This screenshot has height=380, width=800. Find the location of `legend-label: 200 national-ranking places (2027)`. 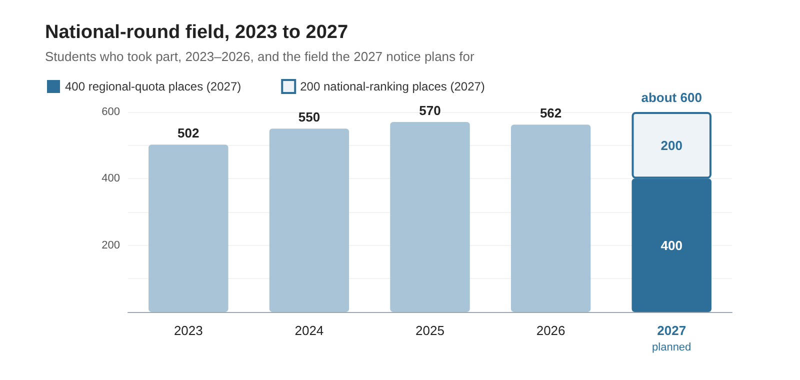

legend-label: 200 national-ranking places (2027) is located at coordinates (392, 87).